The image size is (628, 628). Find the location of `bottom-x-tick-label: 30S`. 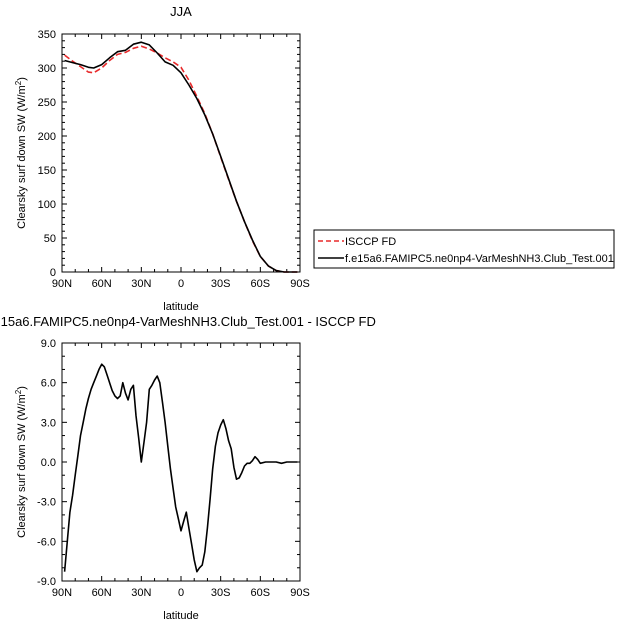

bottom-x-tick-label: 30S is located at coordinates (221, 593).